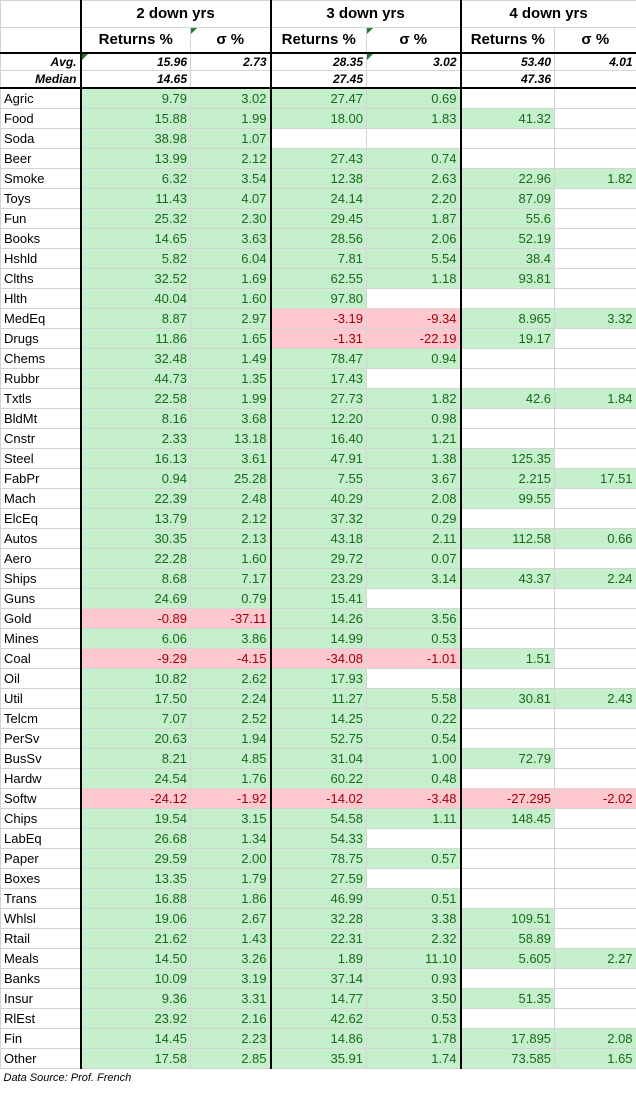  I want to click on industry-label: Oil, so click(40, 678).